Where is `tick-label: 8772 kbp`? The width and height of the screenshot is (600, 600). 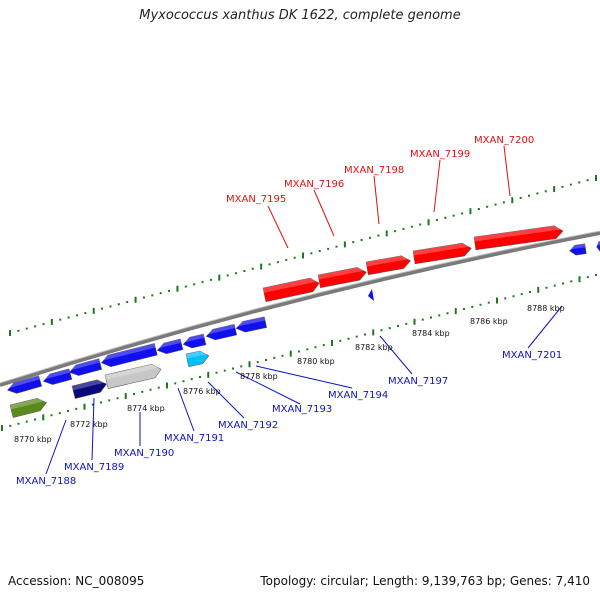 tick-label: 8772 kbp is located at coordinates (89, 424).